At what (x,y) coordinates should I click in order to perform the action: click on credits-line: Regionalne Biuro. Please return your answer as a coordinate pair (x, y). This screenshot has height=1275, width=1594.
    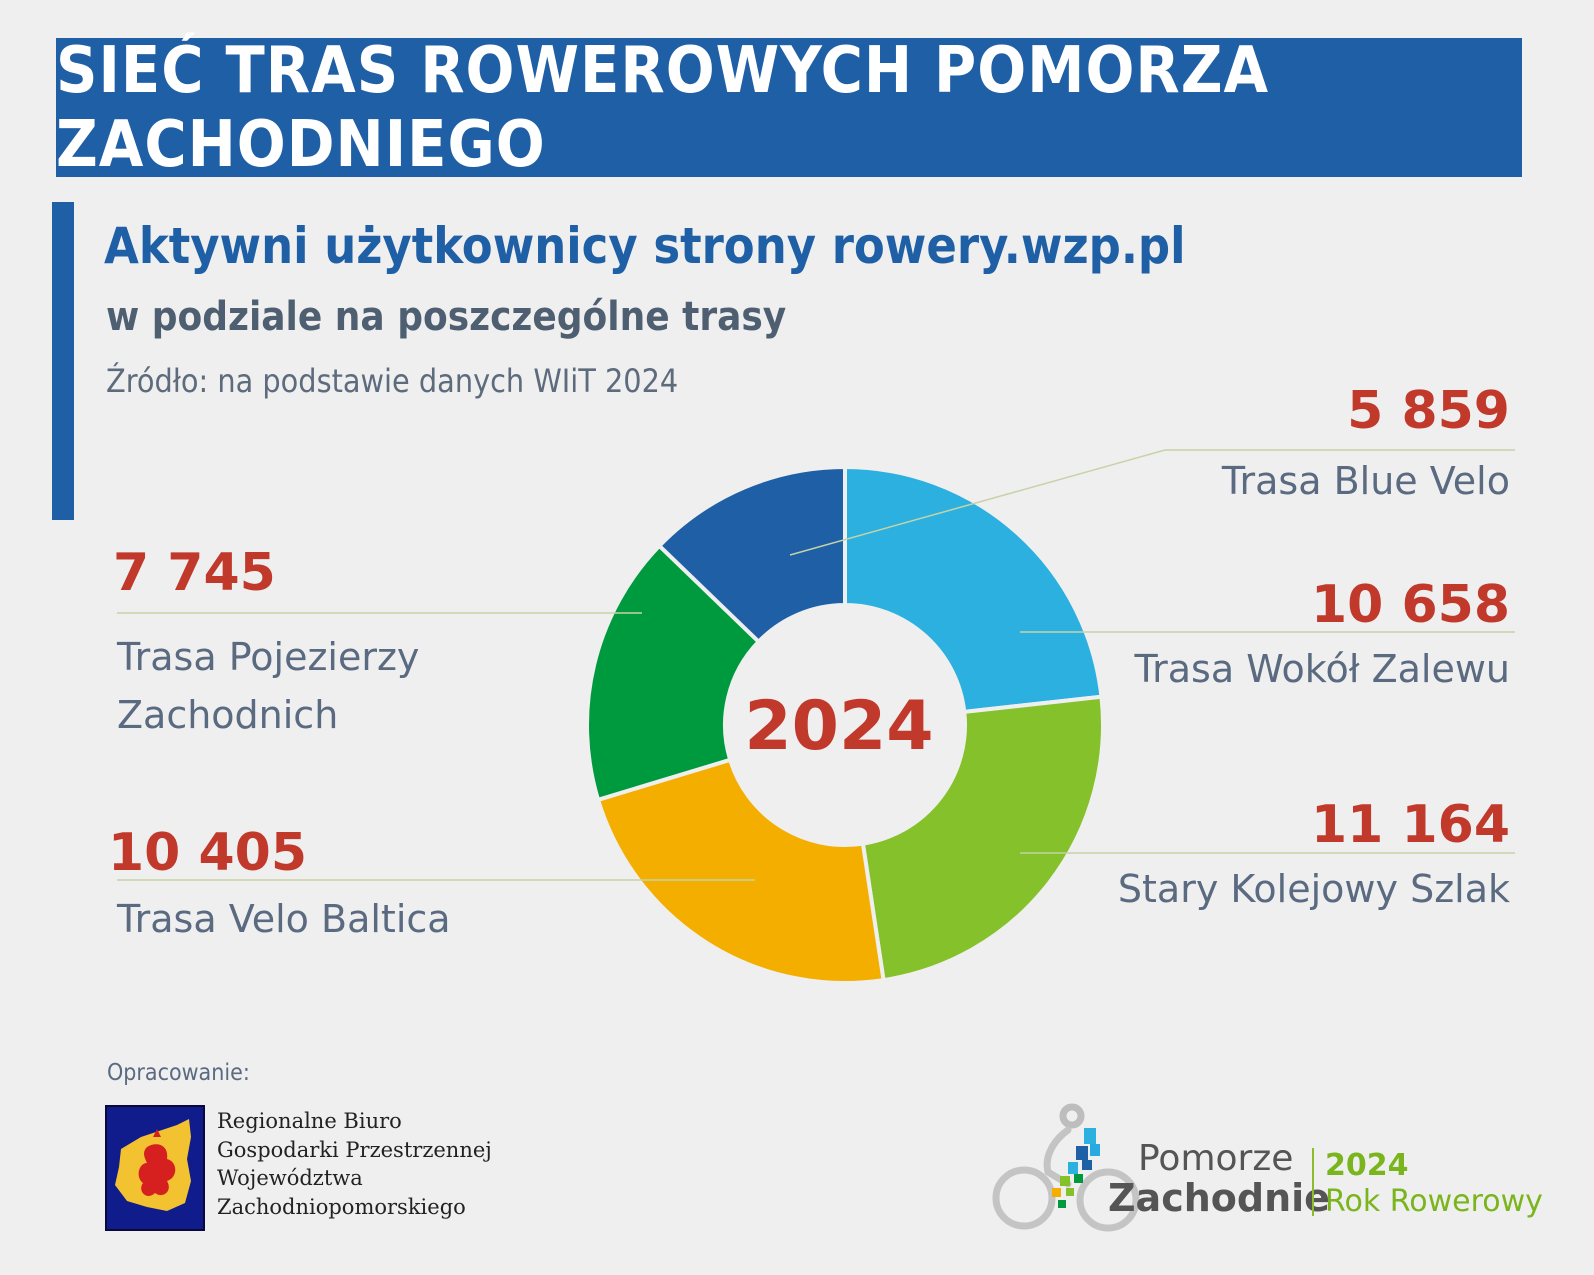
    Looking at the image, I should click on (309, 1121).